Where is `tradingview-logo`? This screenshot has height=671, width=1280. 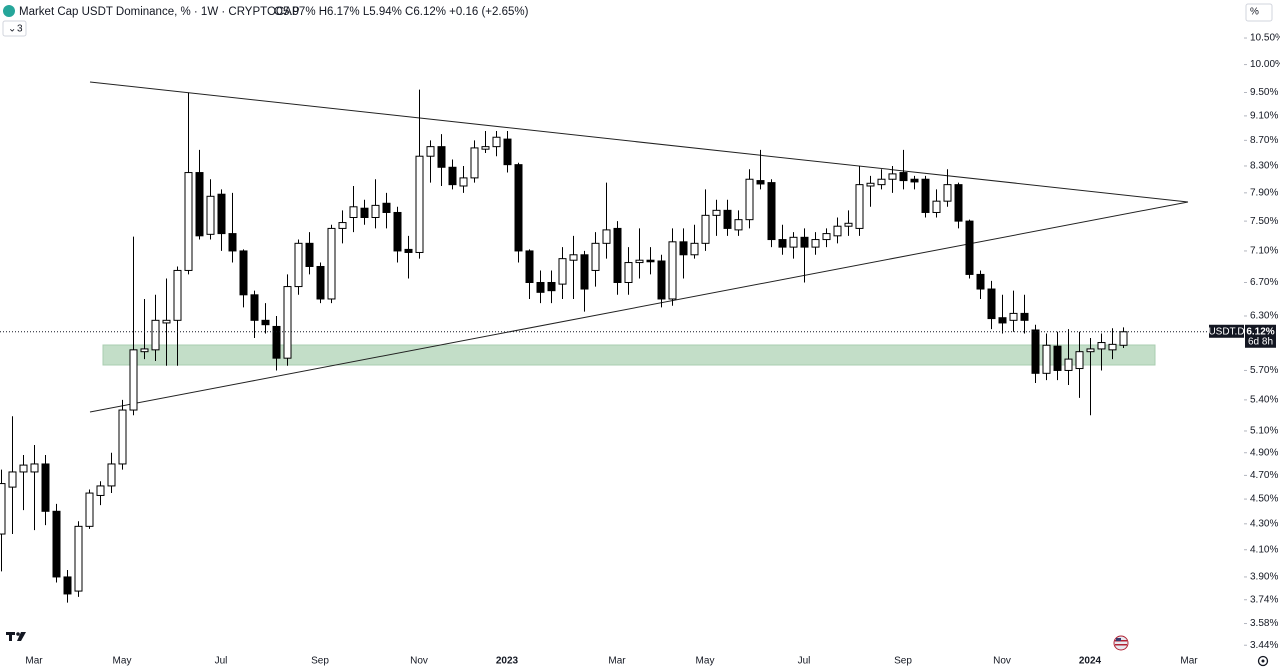 tradingview-logo is located at coordinates (16, 636).